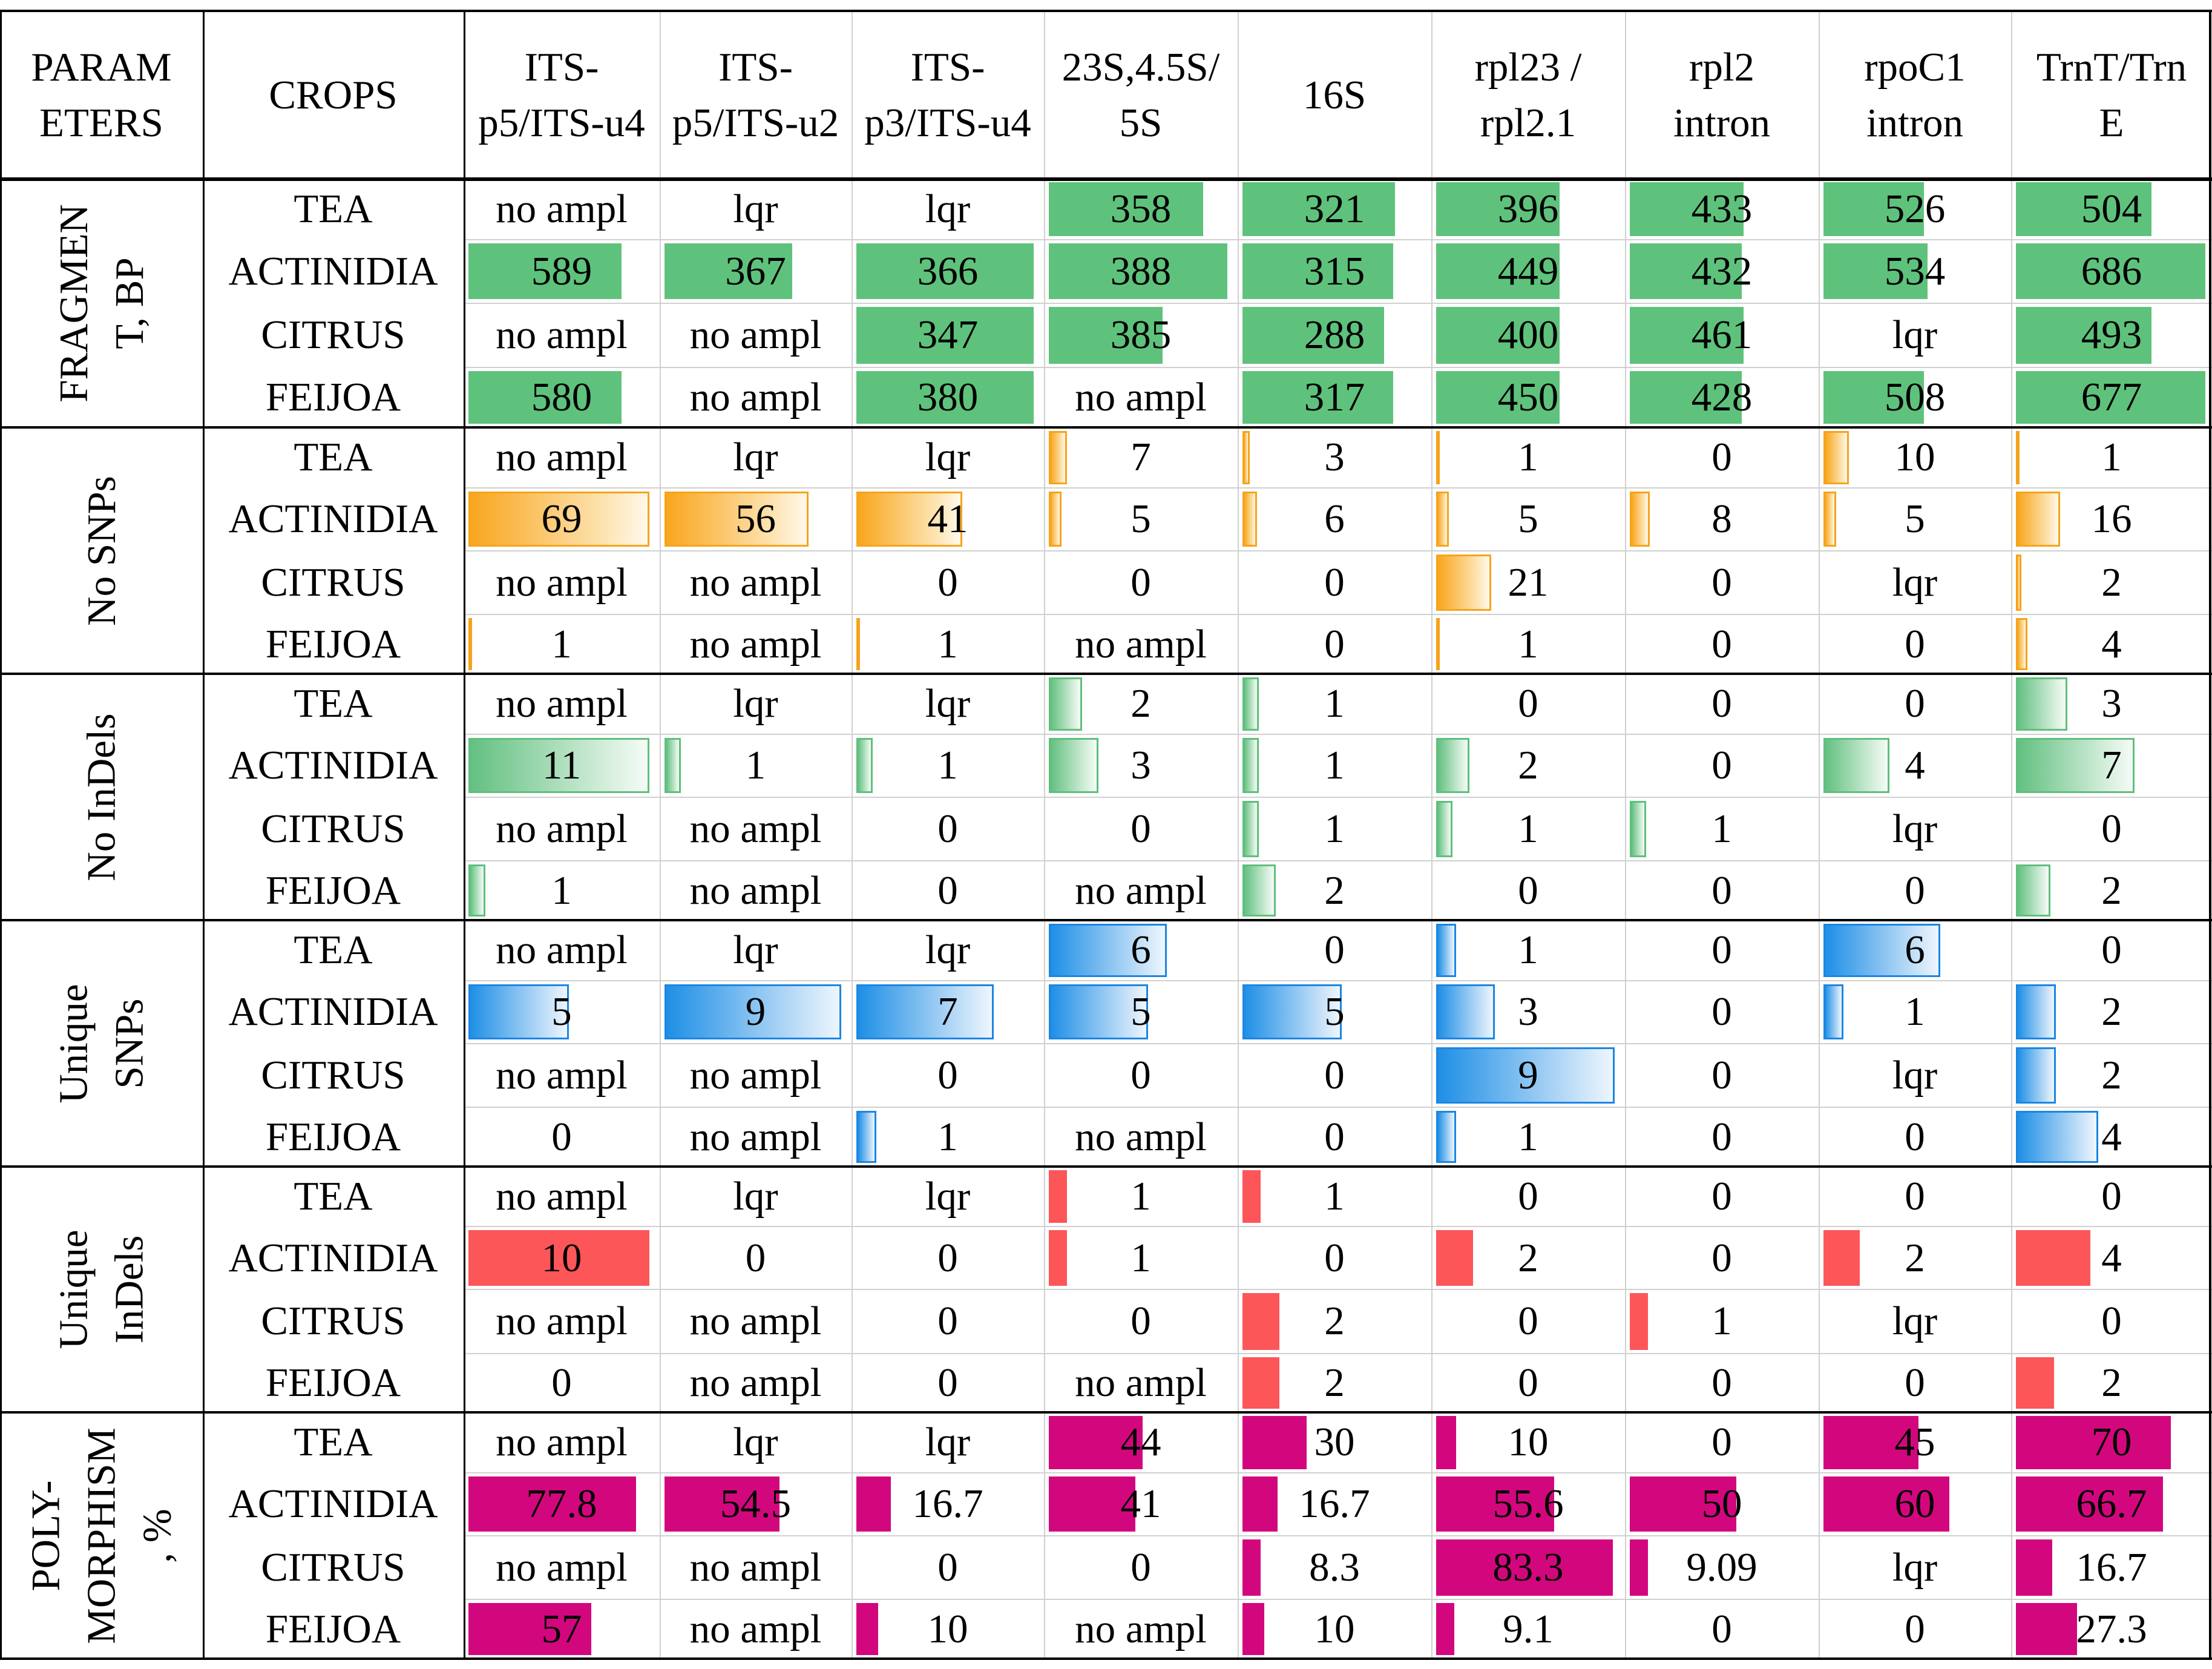 Image resolution: width=2212 pixels, height=1669 pixels. I want to click on crop-label-text: ACTINIDIA, so click(333, 1012).